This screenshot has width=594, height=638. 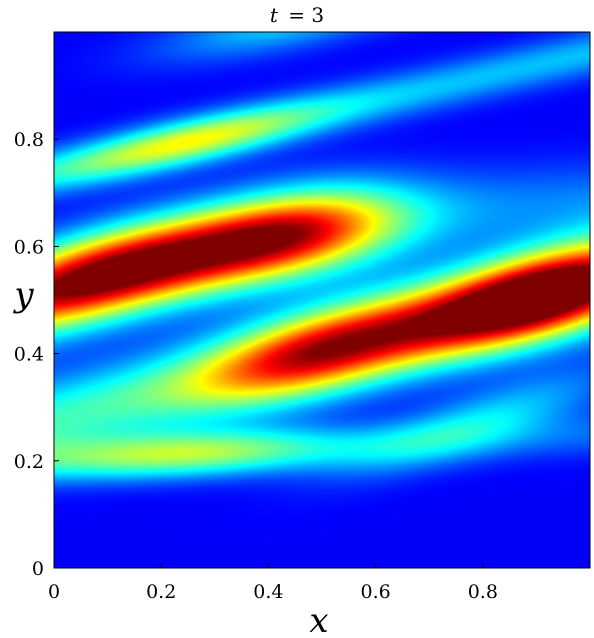 What do you see at coordinates (38, 569) in the screenshot?
I see `y-tick-label: 0` at bounding box center [38, 569].